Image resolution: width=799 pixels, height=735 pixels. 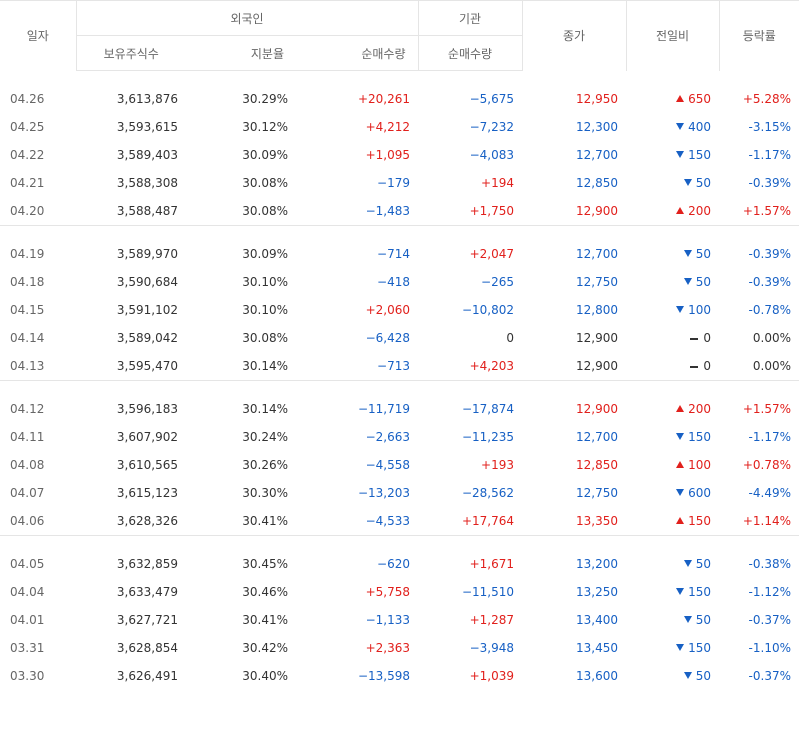 I want to click on cell-close: 12,300, so click(x=597, y=127).